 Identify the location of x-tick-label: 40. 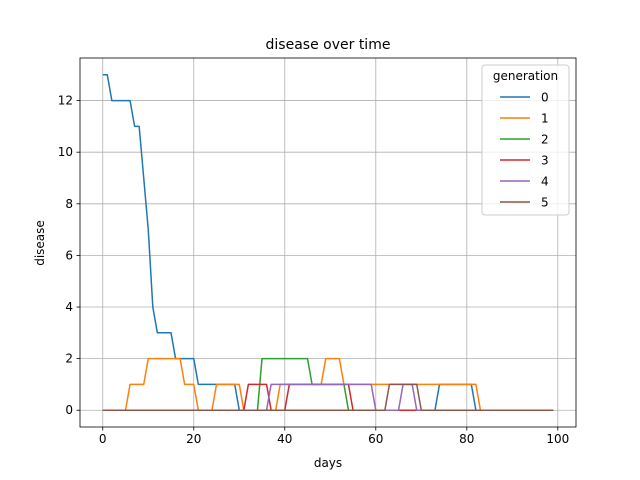
(284, 439).